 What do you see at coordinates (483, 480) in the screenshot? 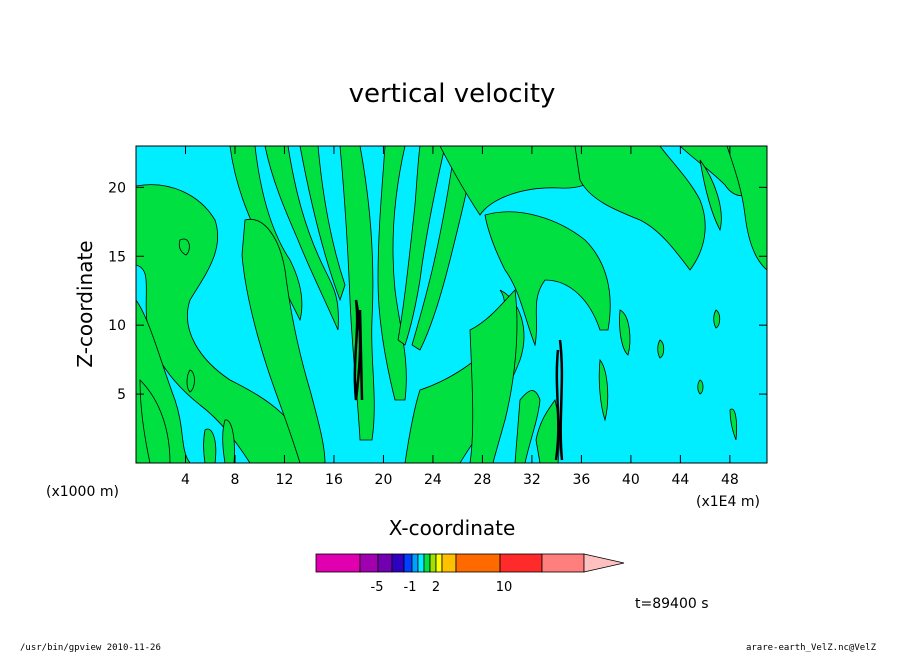
I see `x-tick-label: 28` at bounding box center [483, 480].